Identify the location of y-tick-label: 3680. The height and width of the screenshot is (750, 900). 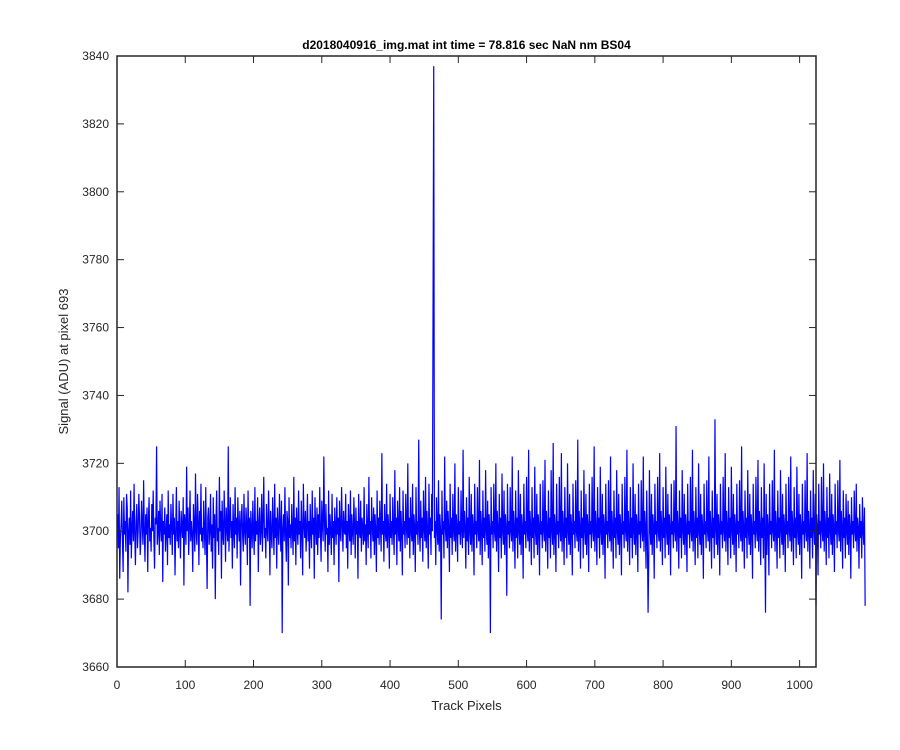
(95, 599).